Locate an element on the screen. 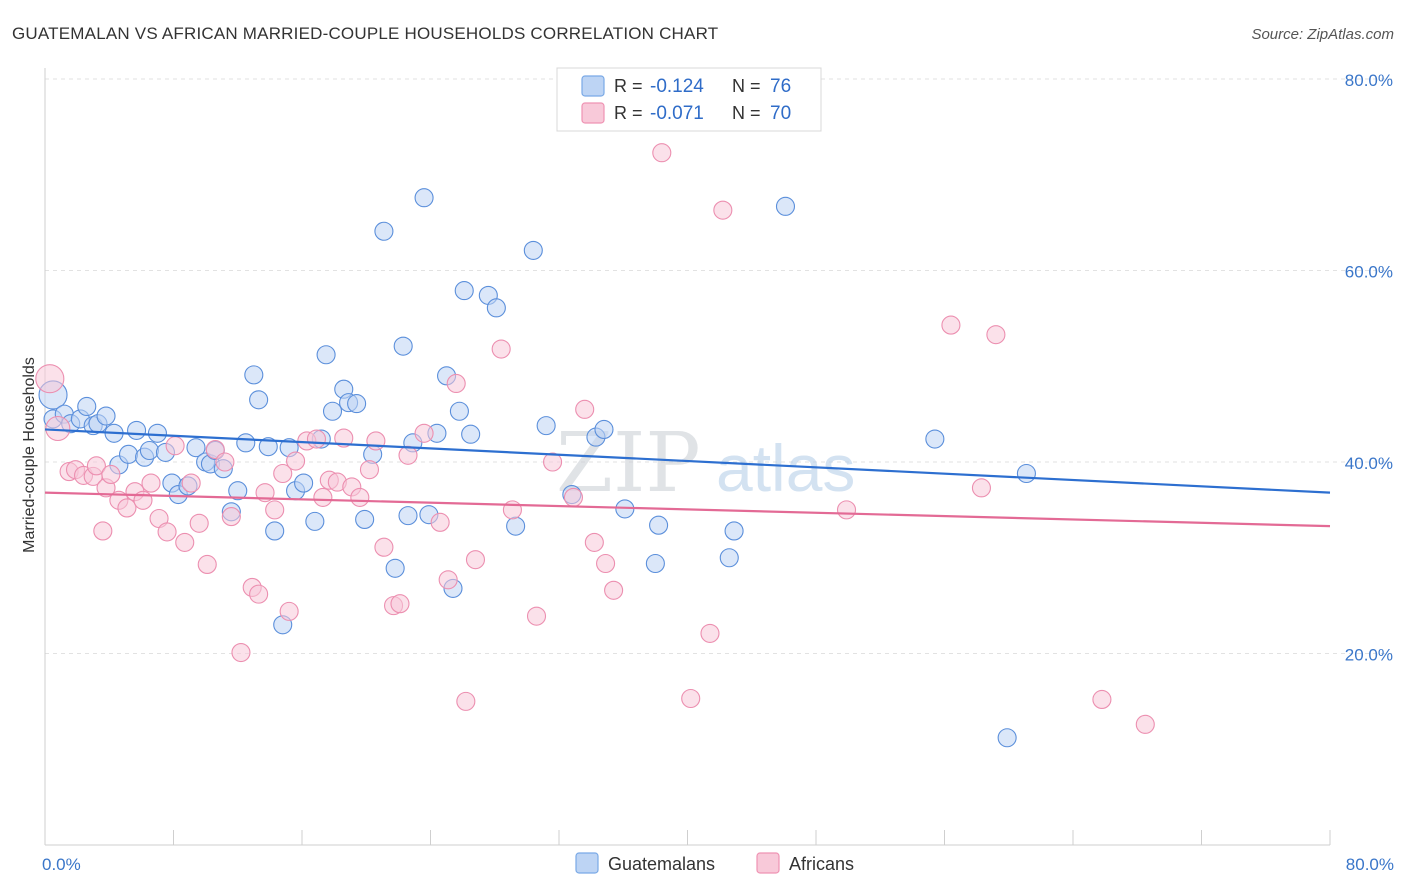 The image size is (1406, 892). y-tick-label-80: 80.0% is located at coordinates (1369, 80).